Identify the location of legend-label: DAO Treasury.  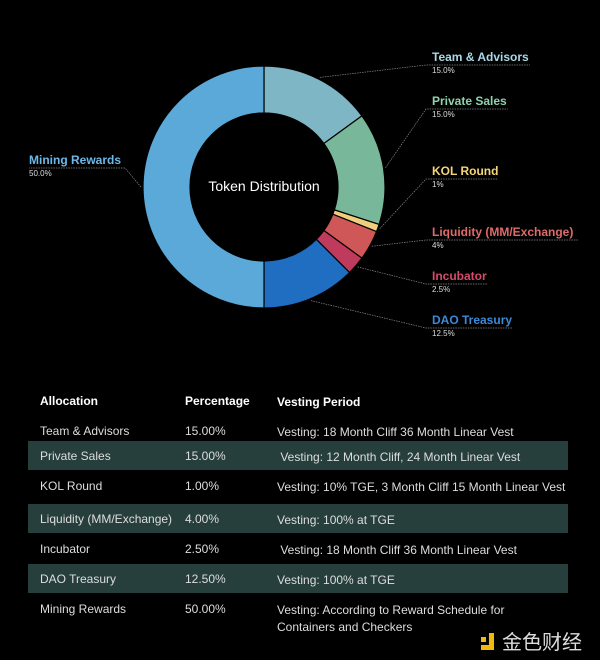
(472, 320).